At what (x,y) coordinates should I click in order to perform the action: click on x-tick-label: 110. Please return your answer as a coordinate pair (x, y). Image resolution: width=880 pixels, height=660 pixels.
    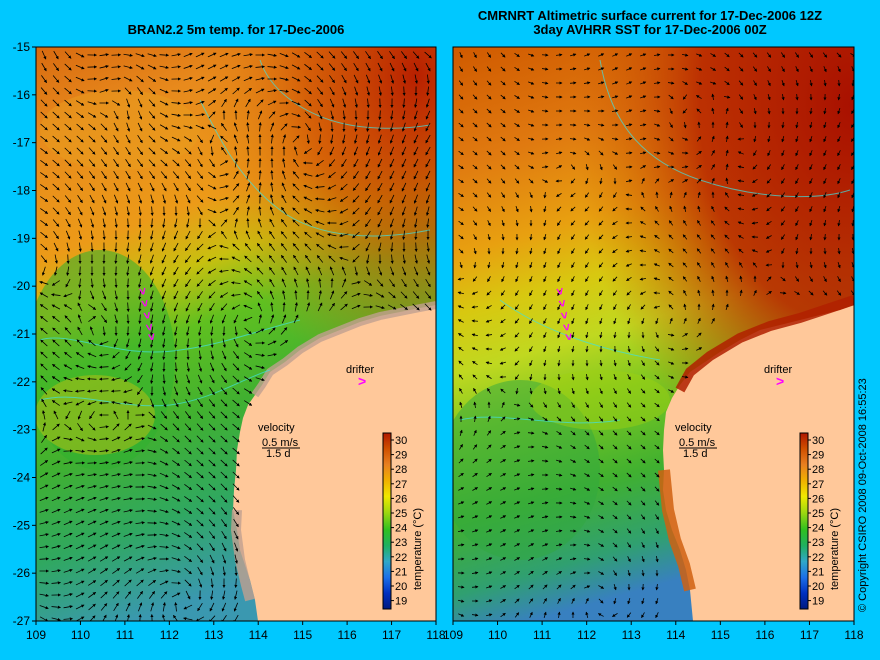
    Looking at the image, I should click on (80, 635).